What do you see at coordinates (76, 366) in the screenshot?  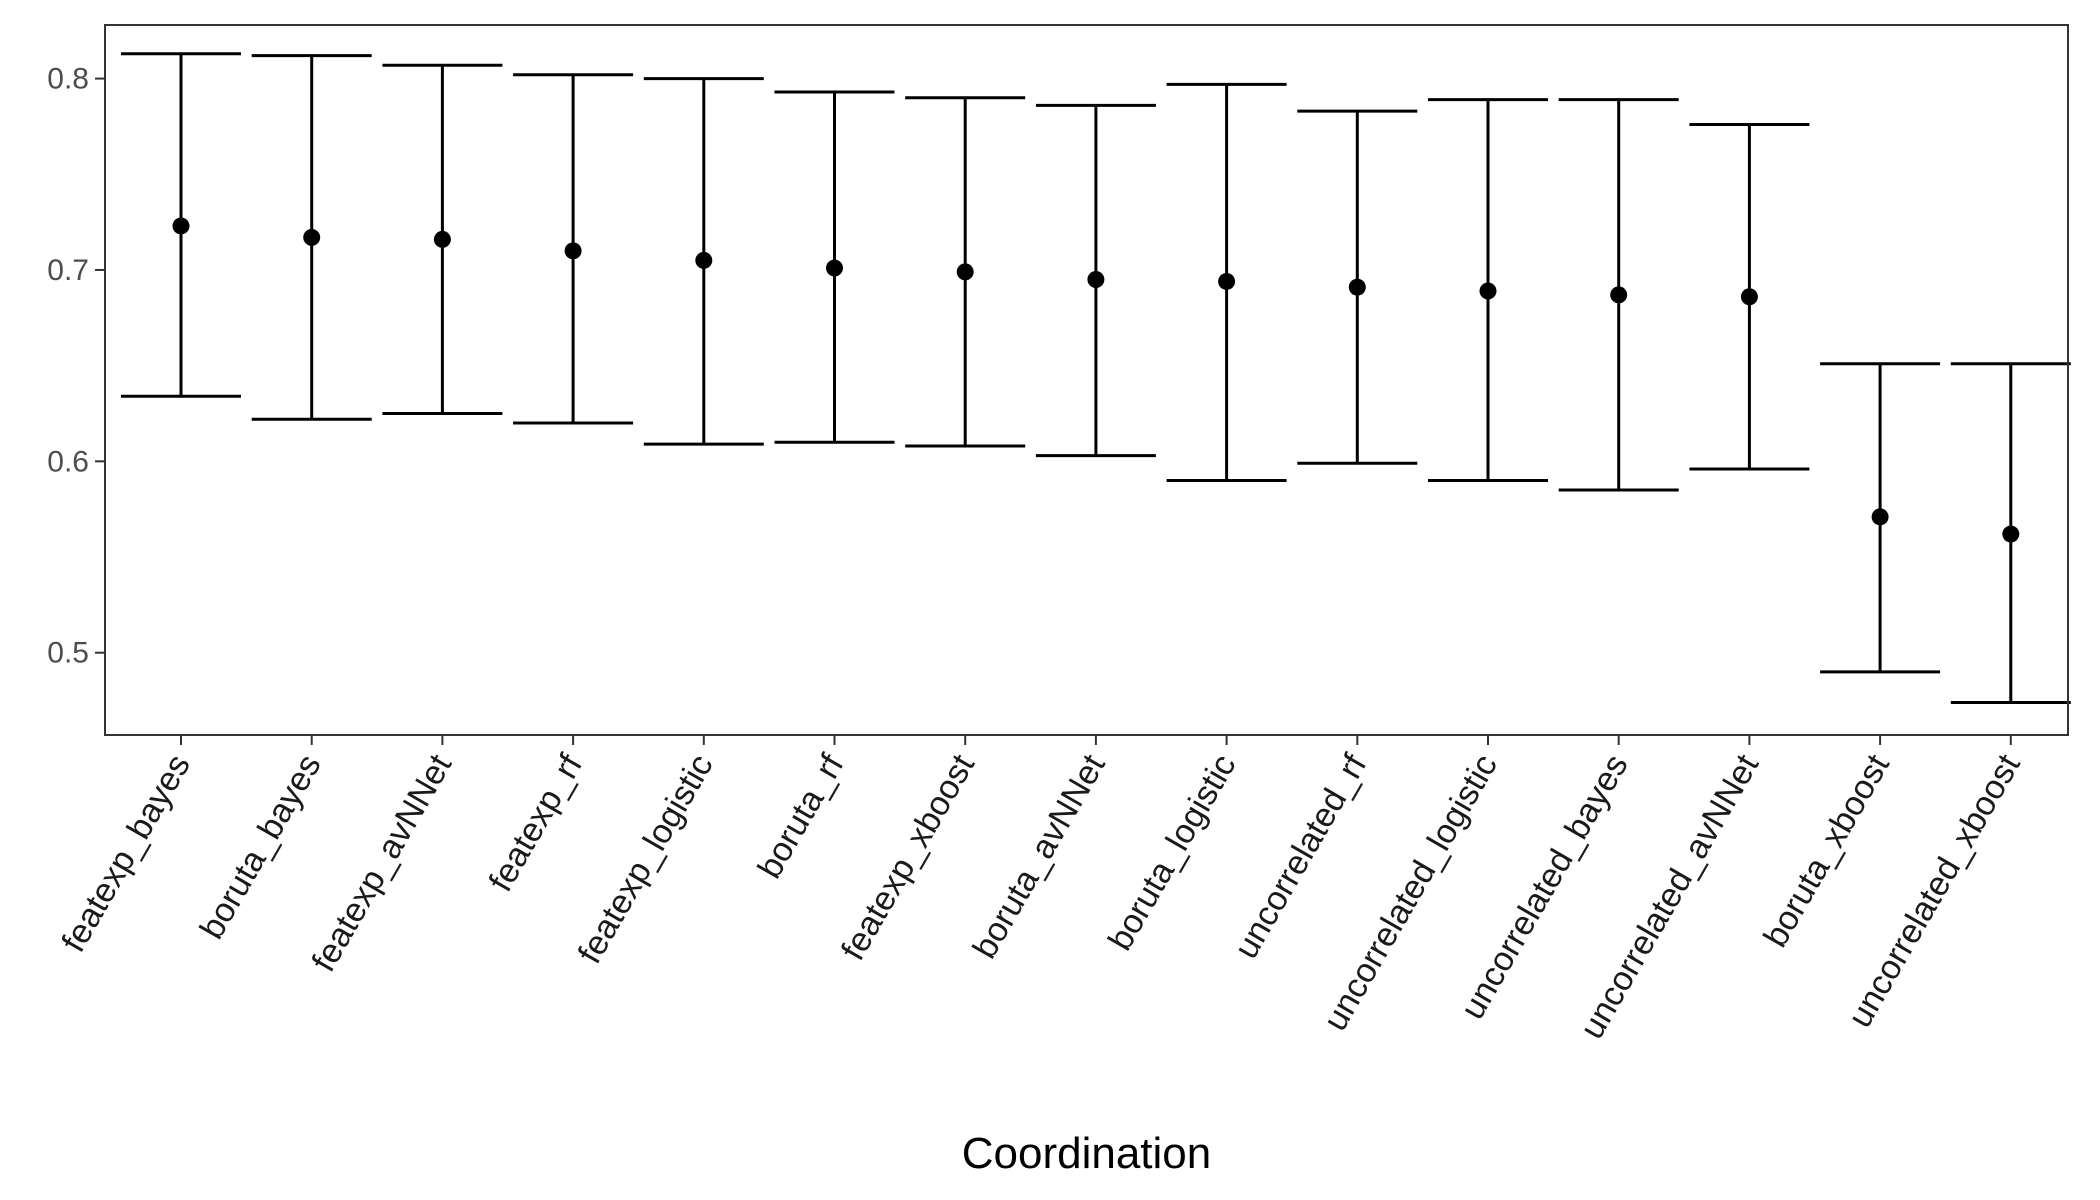 I see `y-axis: 0.5 0.6 0.7 0.8` at bounding box center [76, 366].